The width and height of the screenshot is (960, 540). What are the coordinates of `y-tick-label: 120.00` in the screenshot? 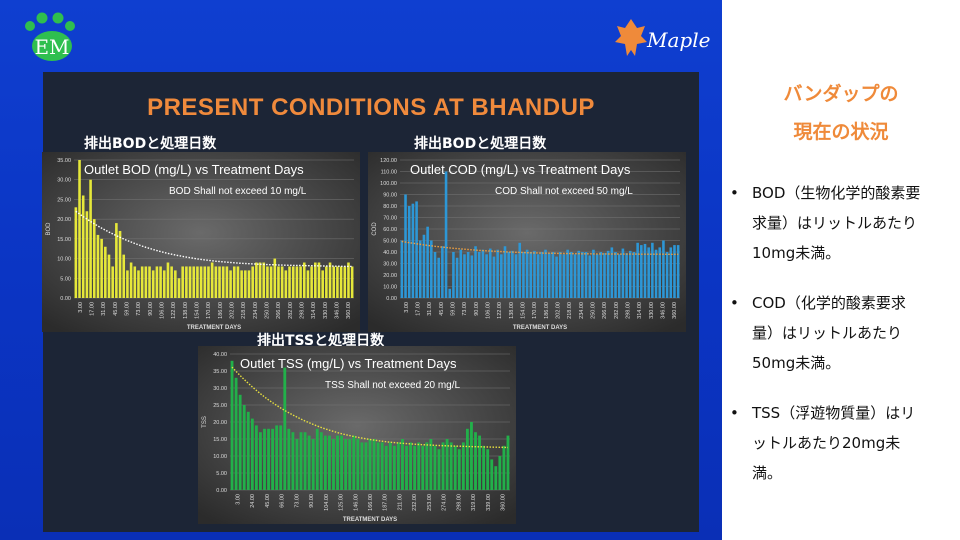 It's located at (388, 161).